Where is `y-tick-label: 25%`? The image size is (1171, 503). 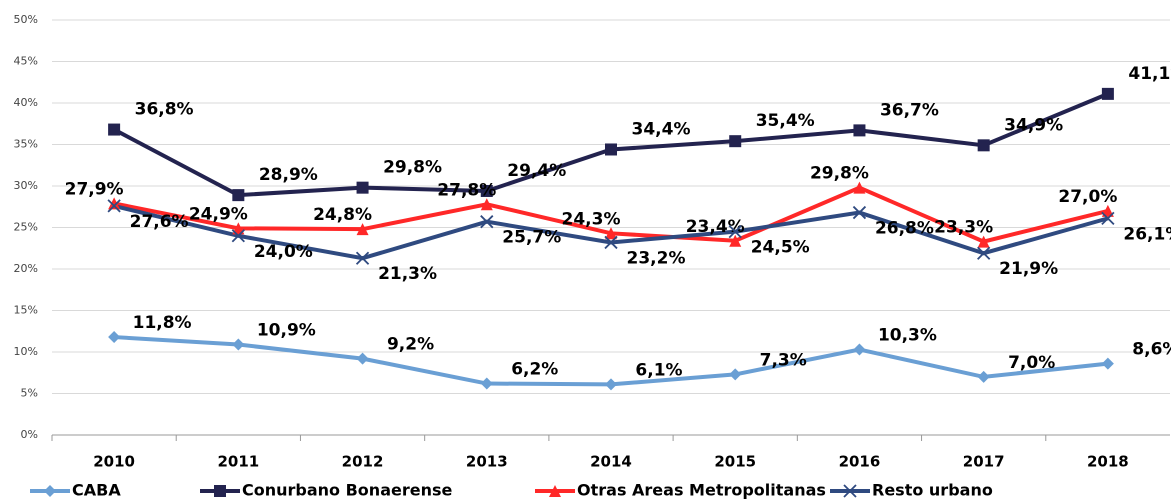
y-tick-label: 25% is located at coordinates (26, 227).